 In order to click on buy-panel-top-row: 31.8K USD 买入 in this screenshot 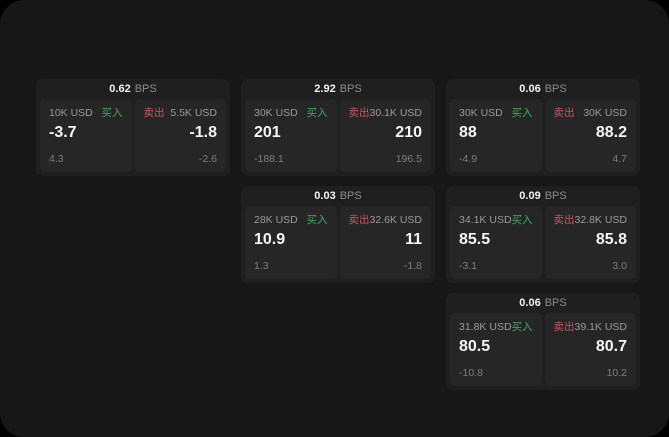, I will do `click(496, 327)`.